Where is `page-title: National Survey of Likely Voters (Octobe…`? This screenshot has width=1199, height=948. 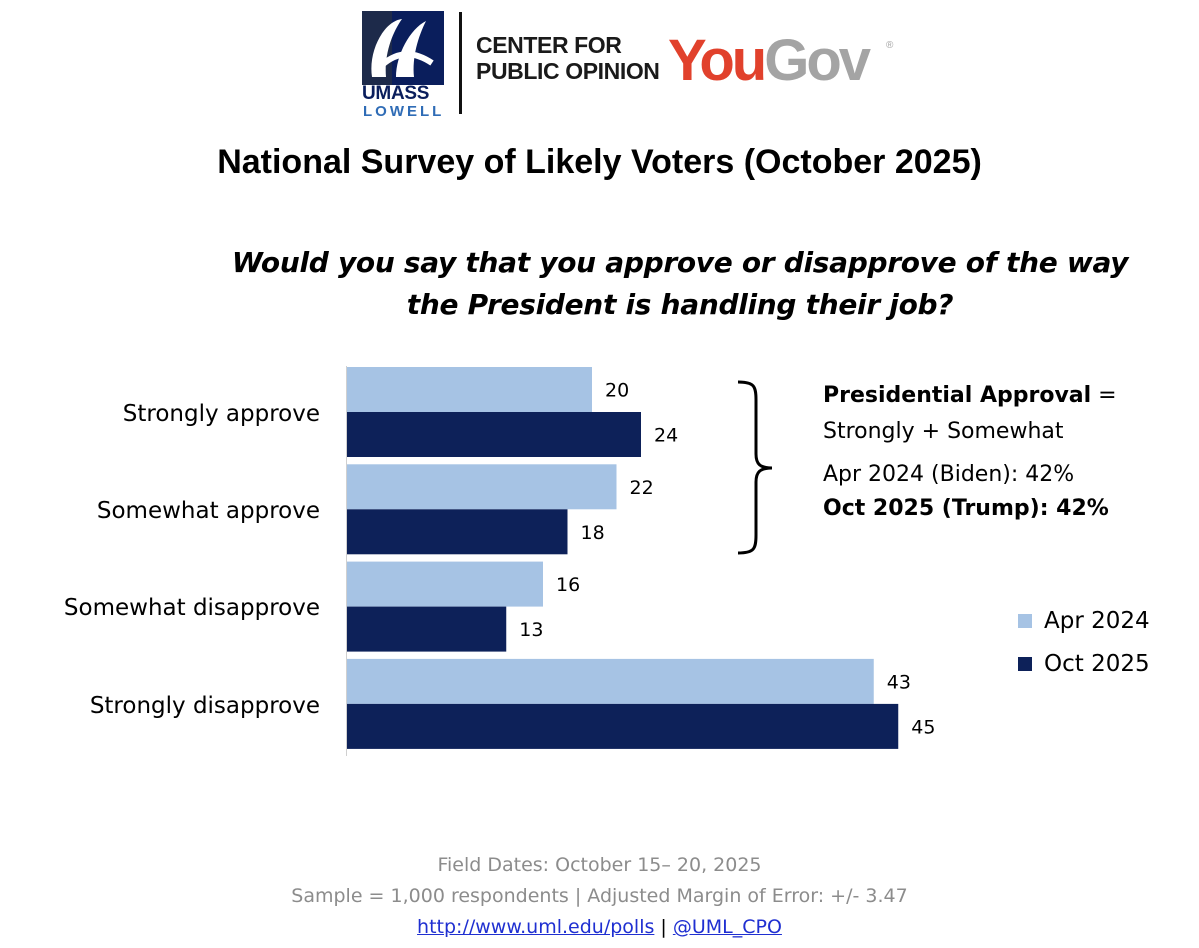
page-title: National Survey of Likely Voters (Octobe… is located at coordinates (599, 162).